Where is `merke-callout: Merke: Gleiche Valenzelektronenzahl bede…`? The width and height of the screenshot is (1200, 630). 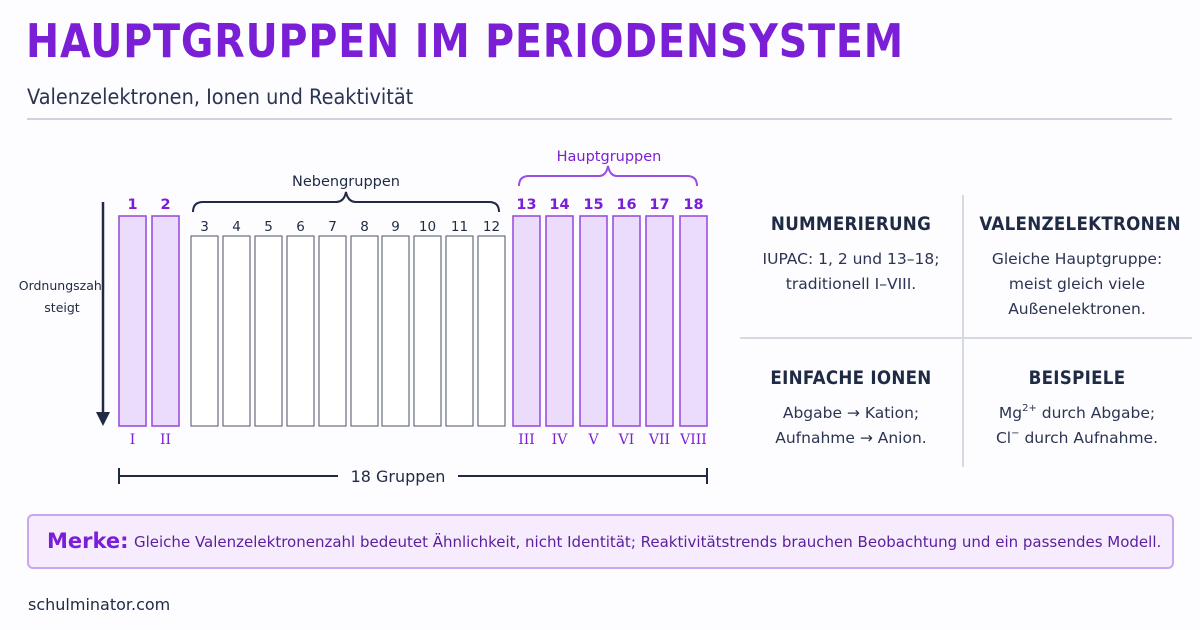
merke-callout: Merke: Gleiche Valenzelektronenzahl bede… is located at coordinates (600, 541).